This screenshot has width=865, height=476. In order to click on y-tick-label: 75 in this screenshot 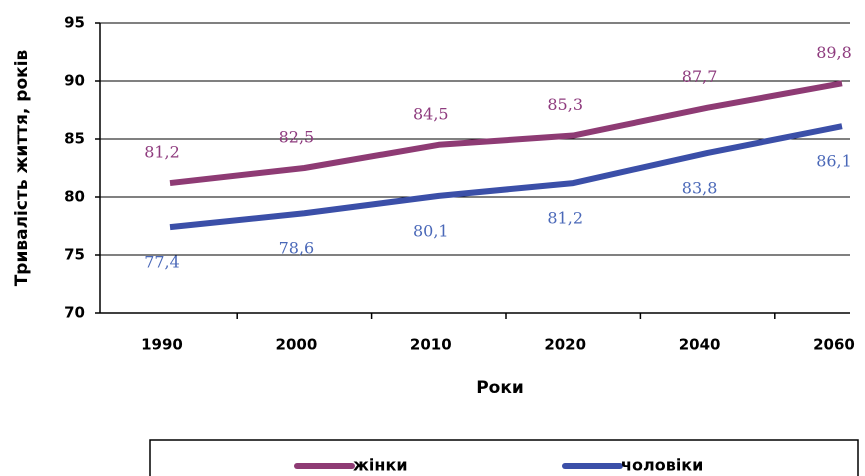, I will do `click(74, 255)`.